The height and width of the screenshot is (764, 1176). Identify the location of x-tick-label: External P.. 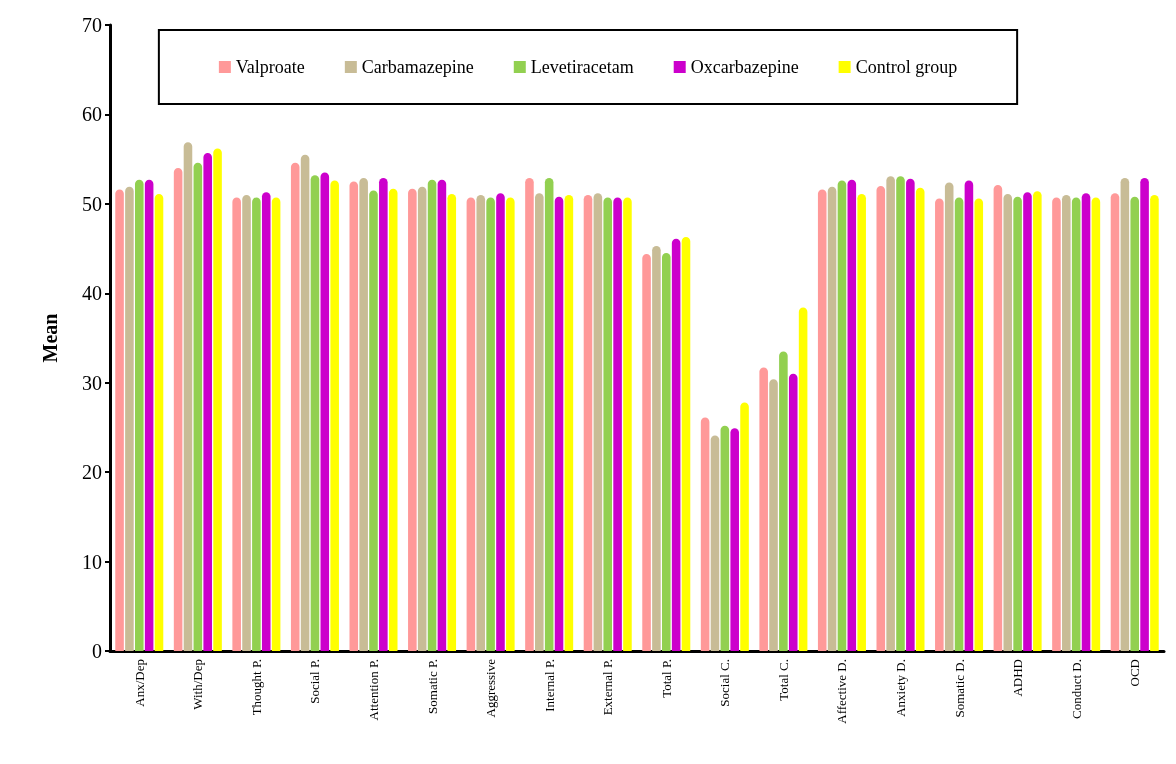
(608, 687).